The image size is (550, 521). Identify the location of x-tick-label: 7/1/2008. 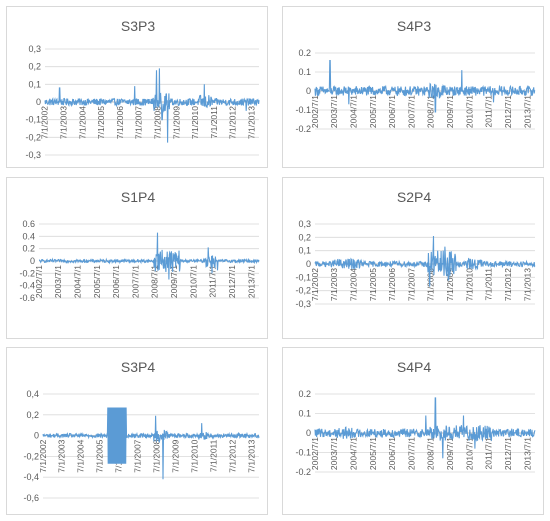
(157, 455).